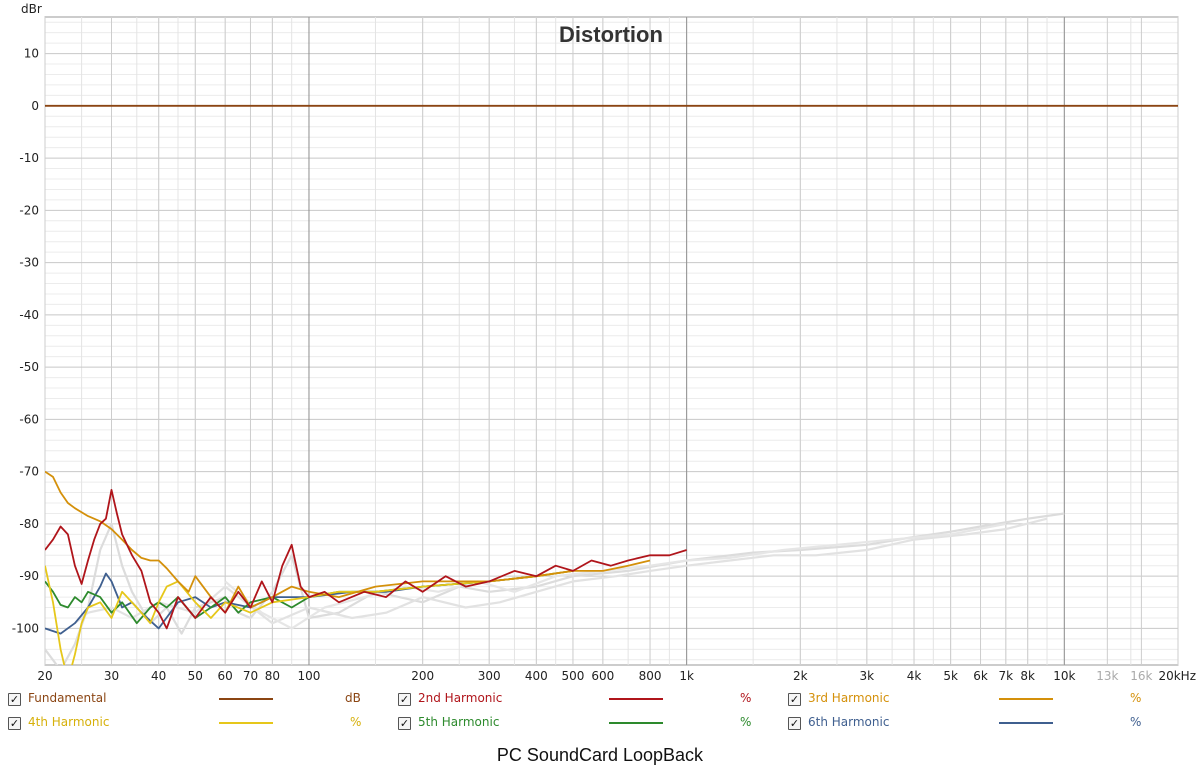 The height and width of the screenshot is (774, 1200). I want to click on legend-swatch-fundamental, so click(246, 699).